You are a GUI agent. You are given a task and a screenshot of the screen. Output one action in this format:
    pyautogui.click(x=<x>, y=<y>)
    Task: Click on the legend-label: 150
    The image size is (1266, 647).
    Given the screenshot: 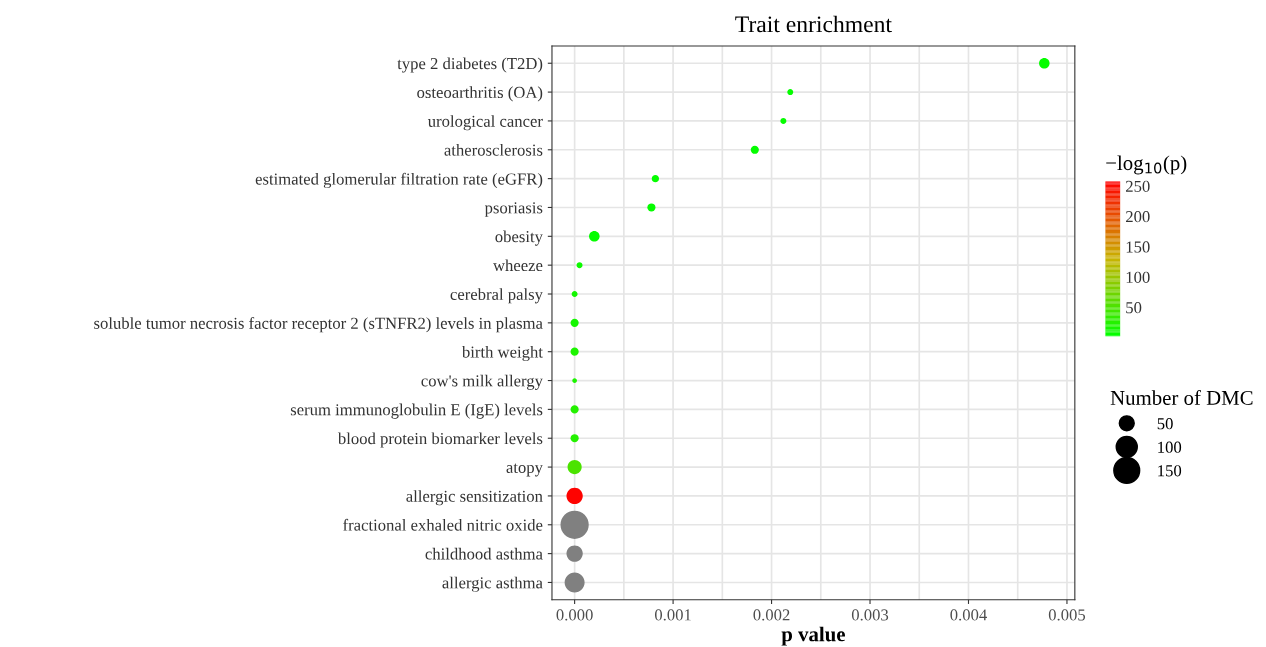 What is the action you would take?
    pyautogui.click(x=1170, y=471)
    